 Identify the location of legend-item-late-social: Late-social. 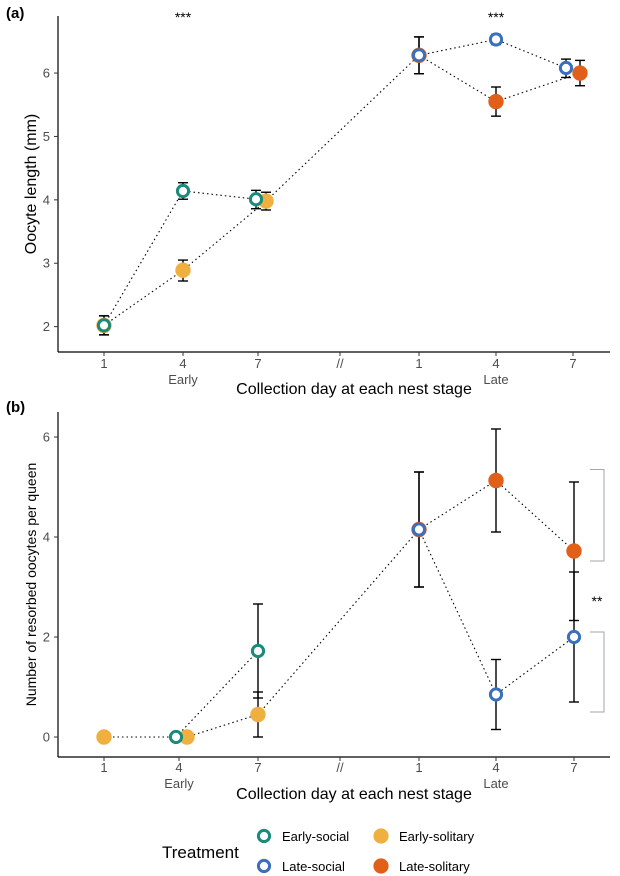
(300, 866).